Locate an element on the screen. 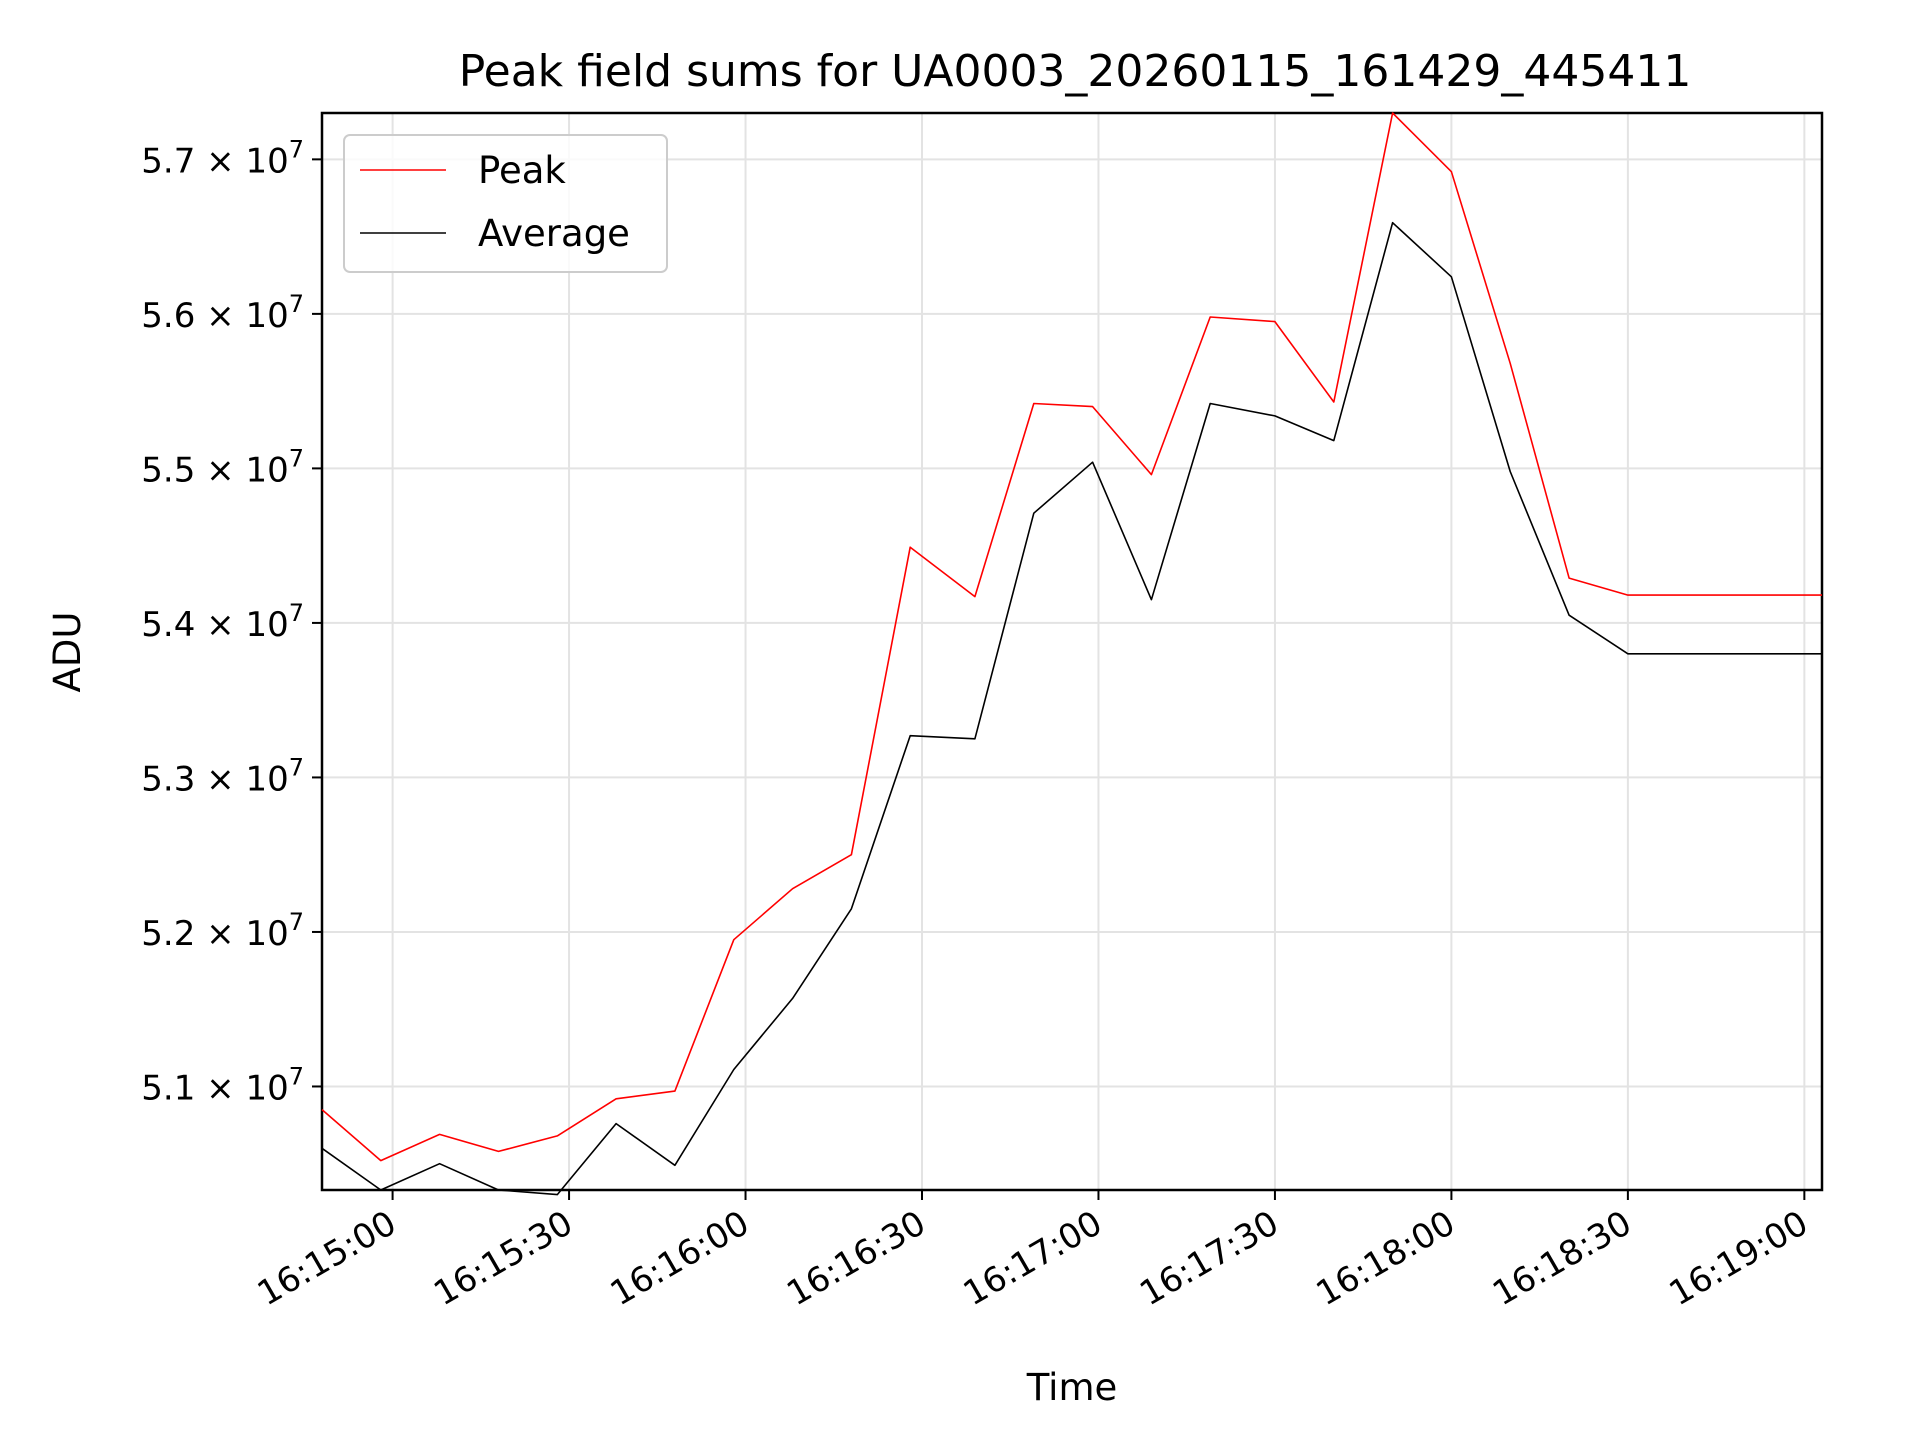  y-tick-label: 5.4 × 10⁷ is located at coordinates (222, 622).